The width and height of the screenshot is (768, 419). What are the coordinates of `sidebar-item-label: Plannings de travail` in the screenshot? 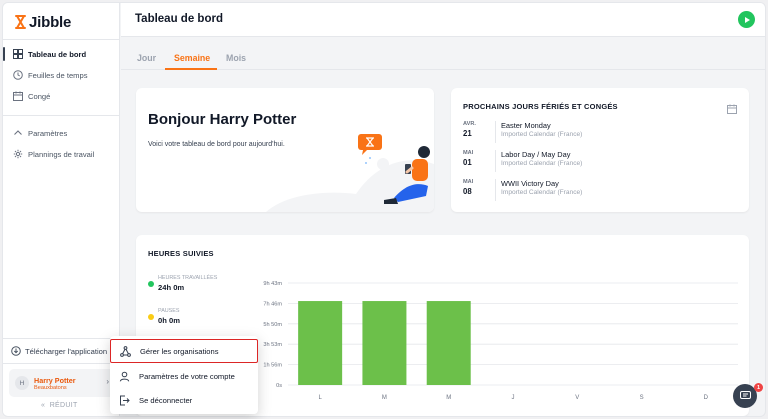 It's located at (61, 154).